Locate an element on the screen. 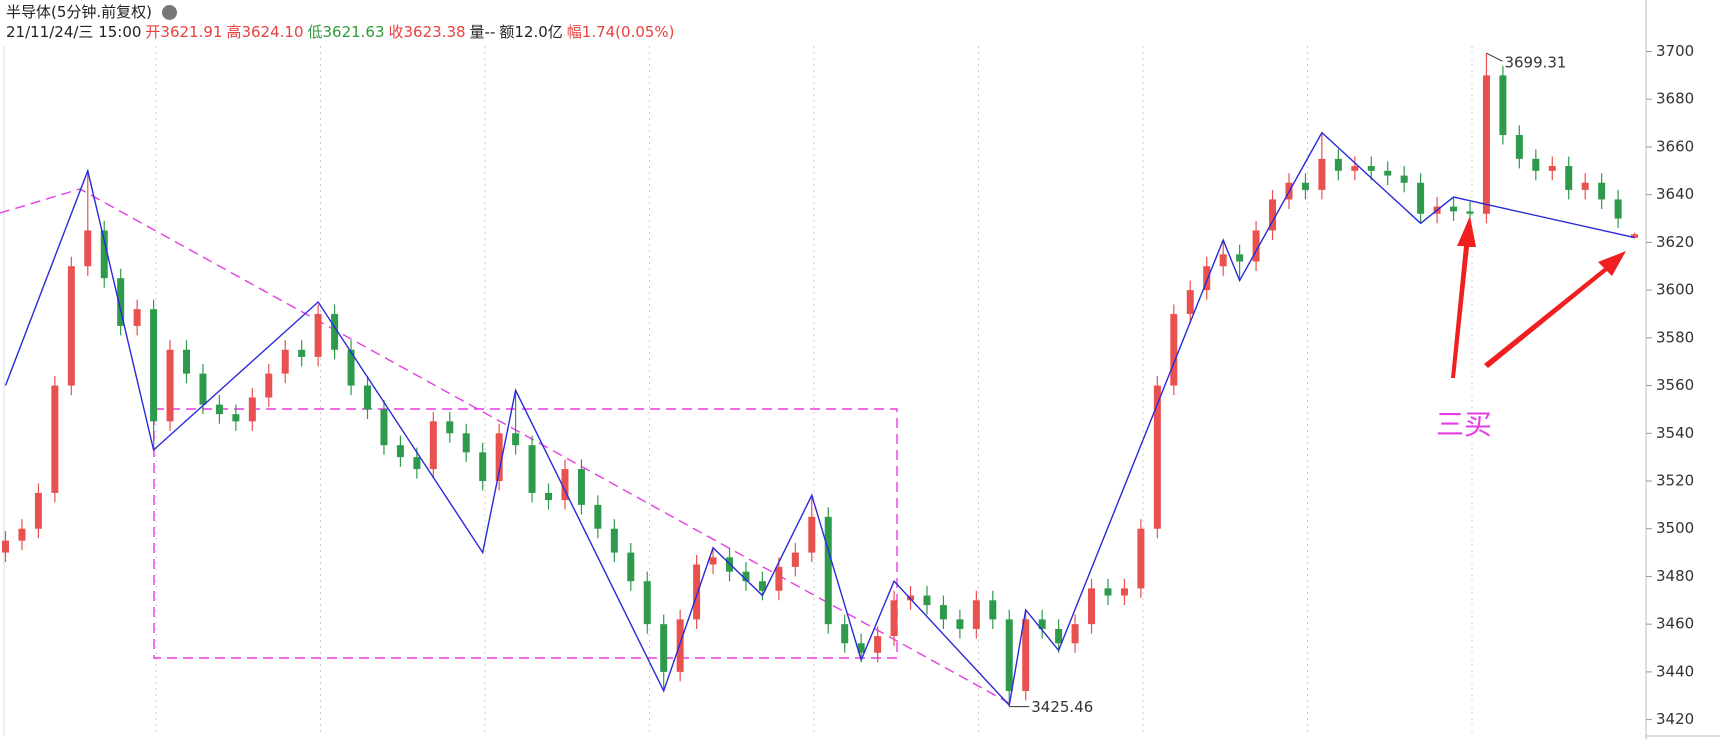  quote-item: 高3624.10 is located at coordinates (265, 32).